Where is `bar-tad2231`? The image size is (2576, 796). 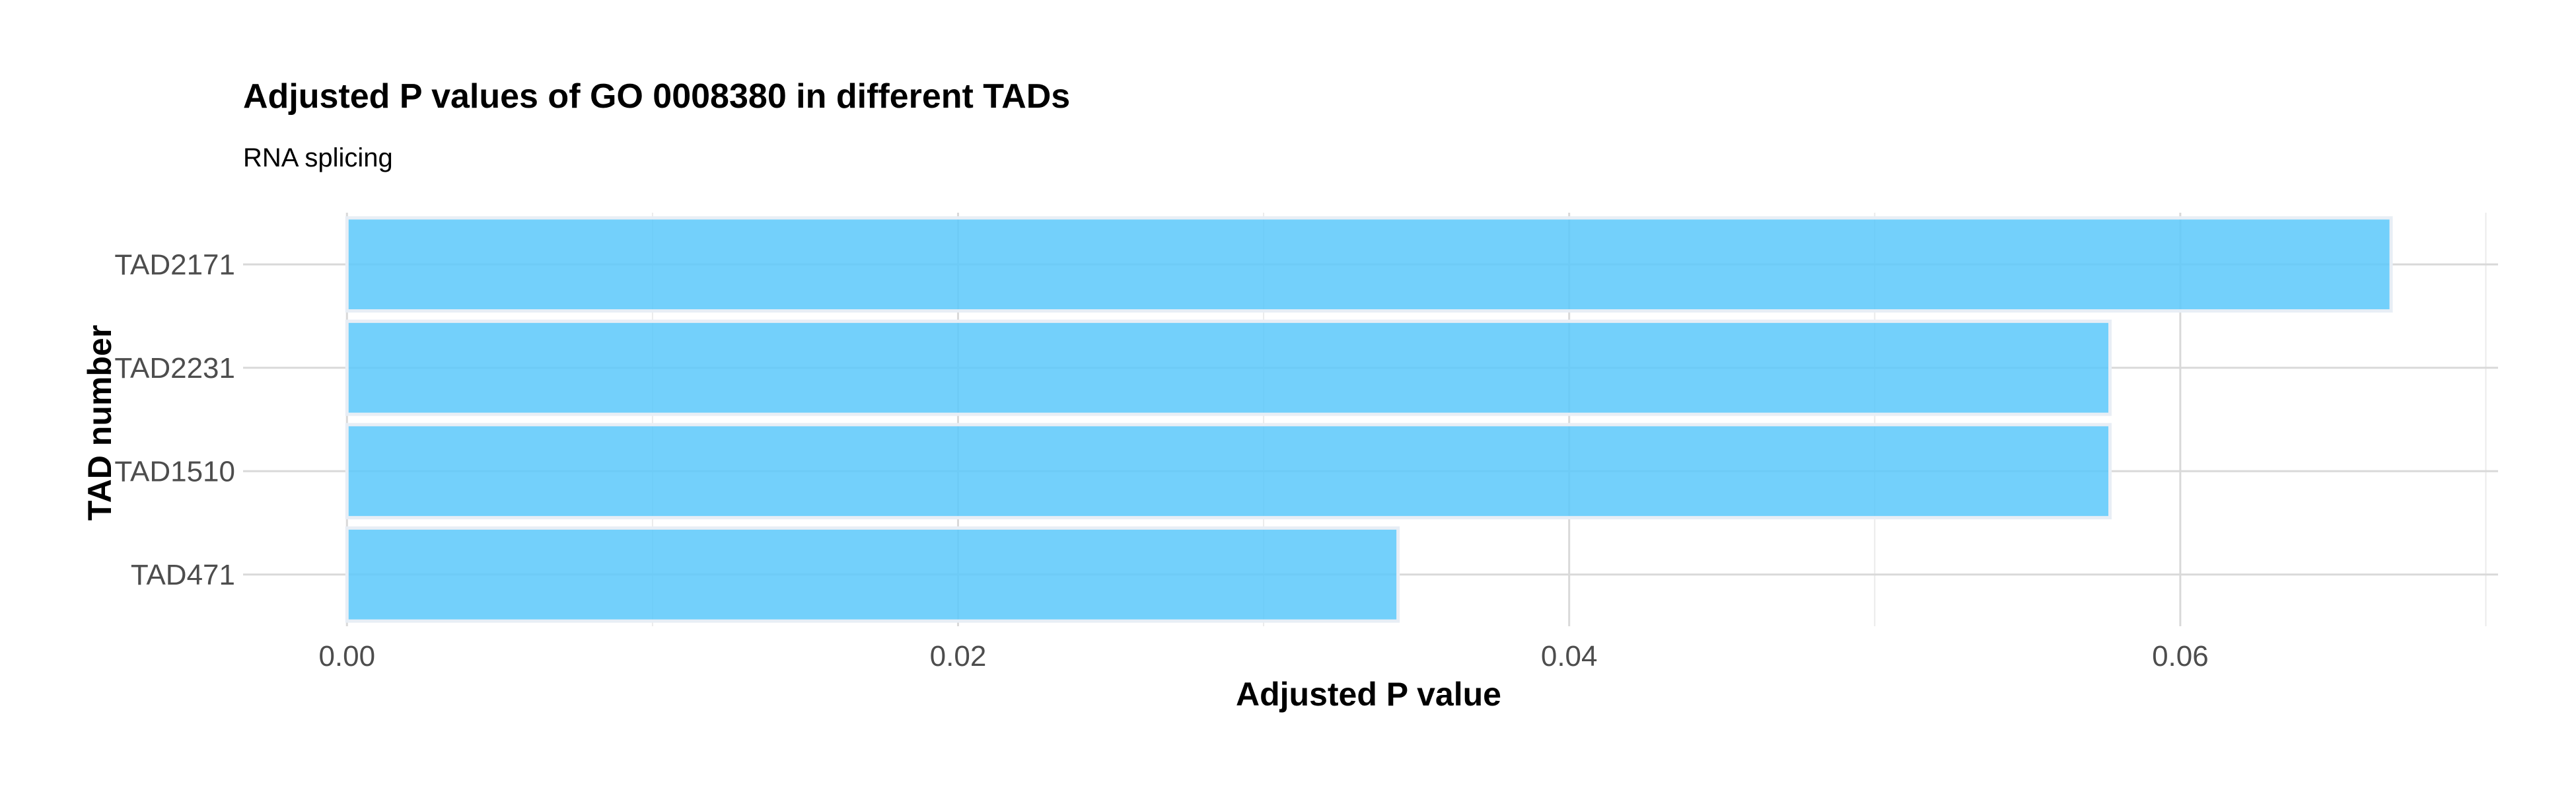 bar-tad2231 is located at coordinates (1228, 367).